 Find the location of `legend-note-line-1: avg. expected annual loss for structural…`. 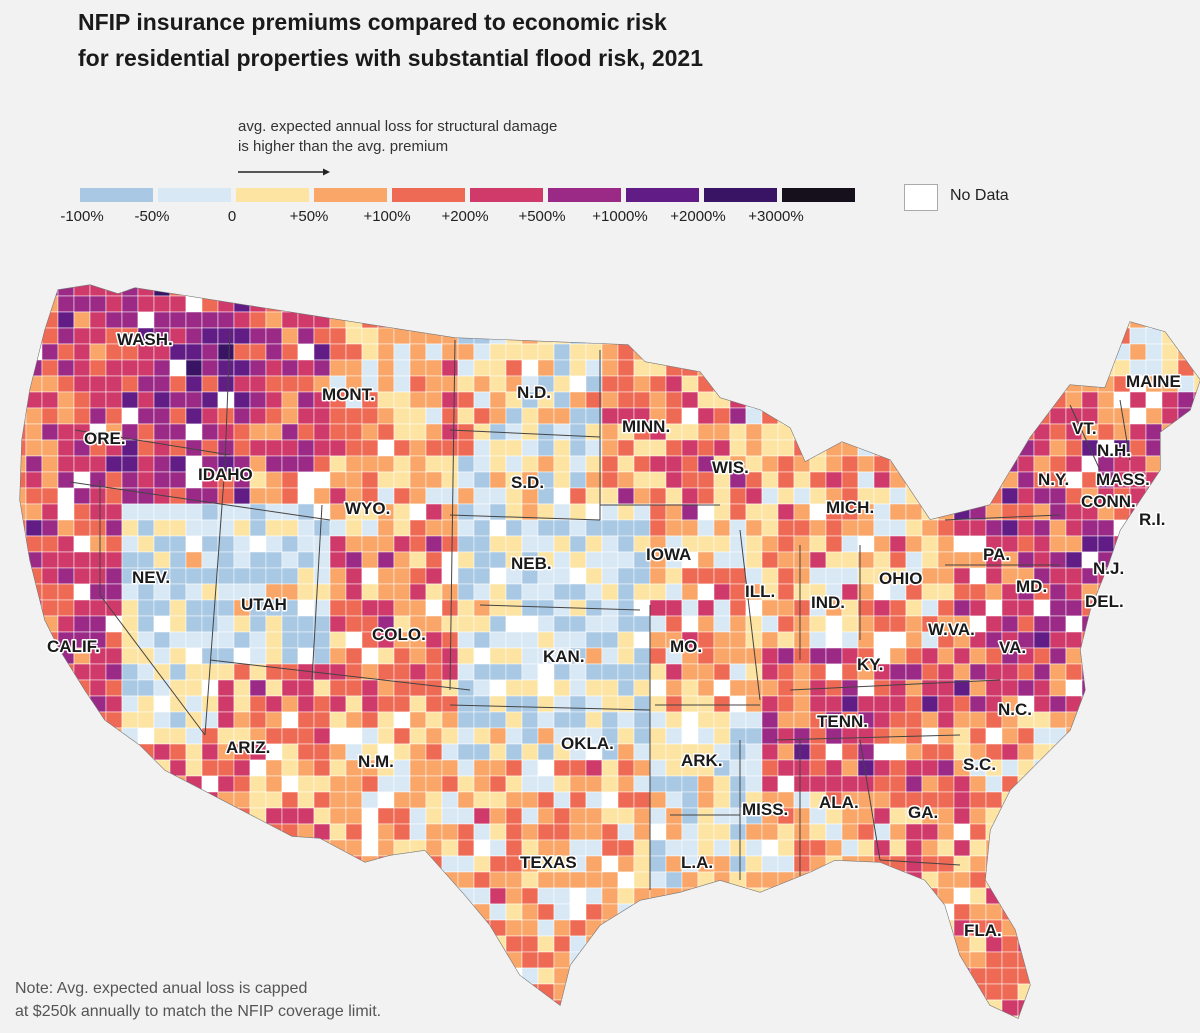

legend-note-line-1: avg. expected annual loss for structural… is located at coordinates (398, 126).